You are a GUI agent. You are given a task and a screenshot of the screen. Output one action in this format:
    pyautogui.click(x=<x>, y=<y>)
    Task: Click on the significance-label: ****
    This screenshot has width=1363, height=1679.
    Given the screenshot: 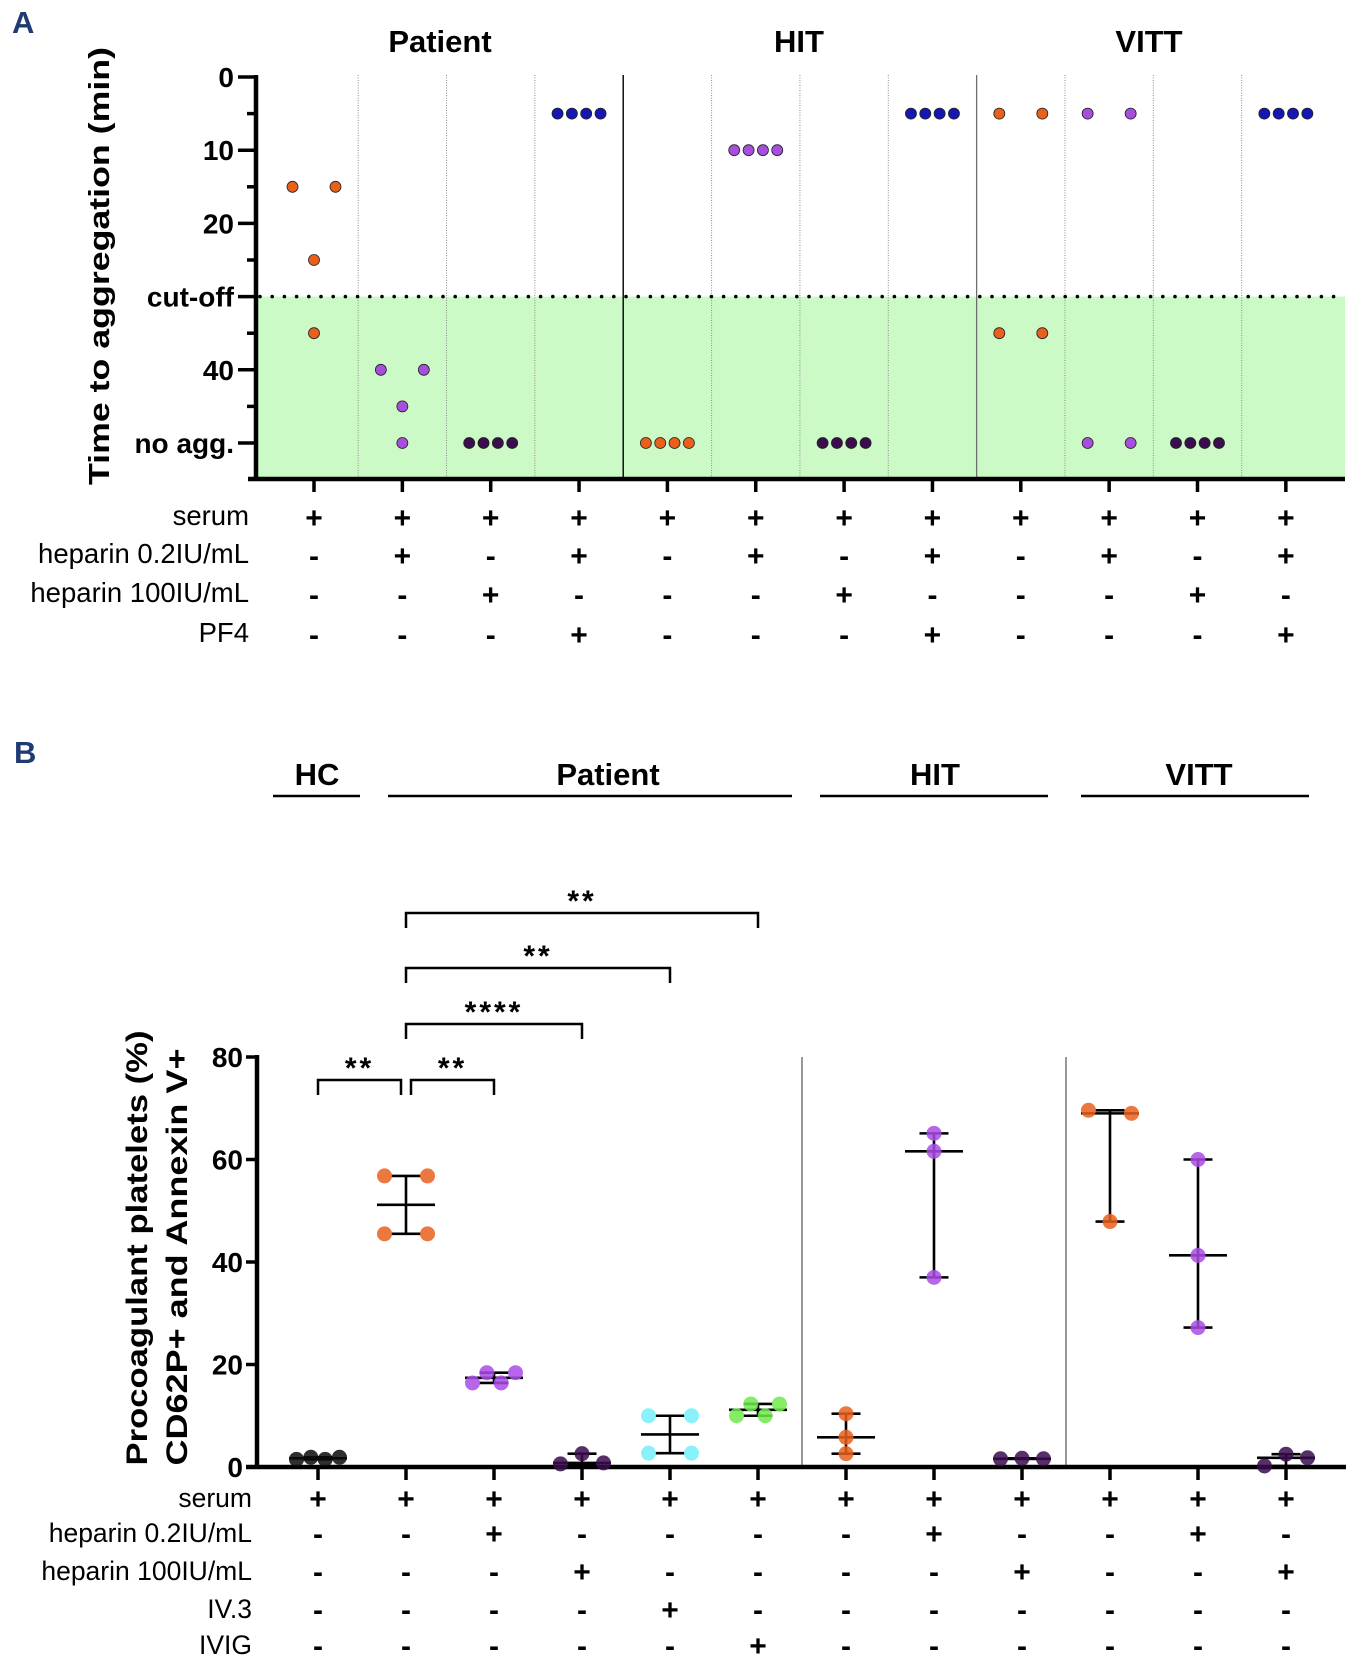 What is the action you would take?
    pyautogui.click(x=494, y=1012)
    